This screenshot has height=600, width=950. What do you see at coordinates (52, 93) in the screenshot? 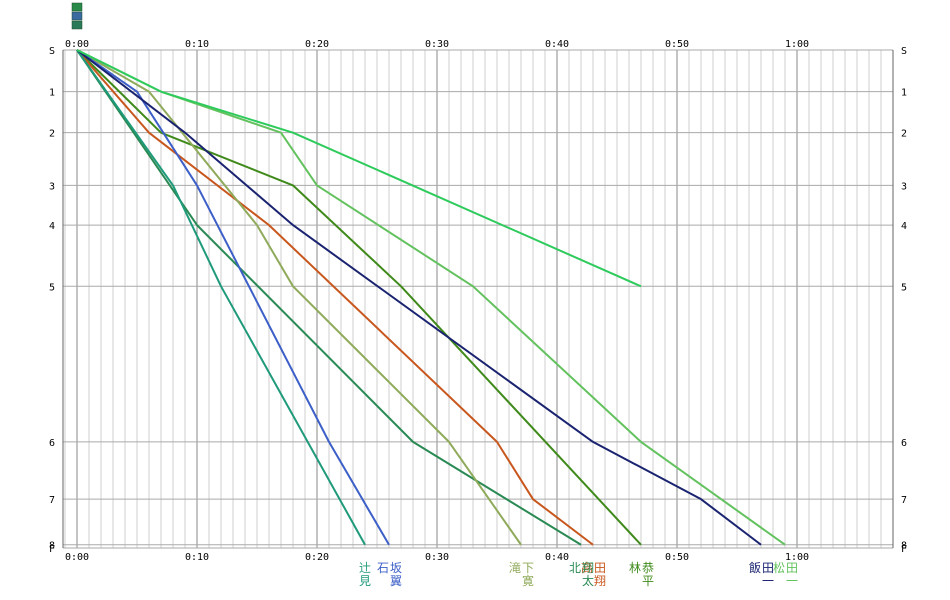
I see `station-label-left: 1` at bounding box center [52, 93].